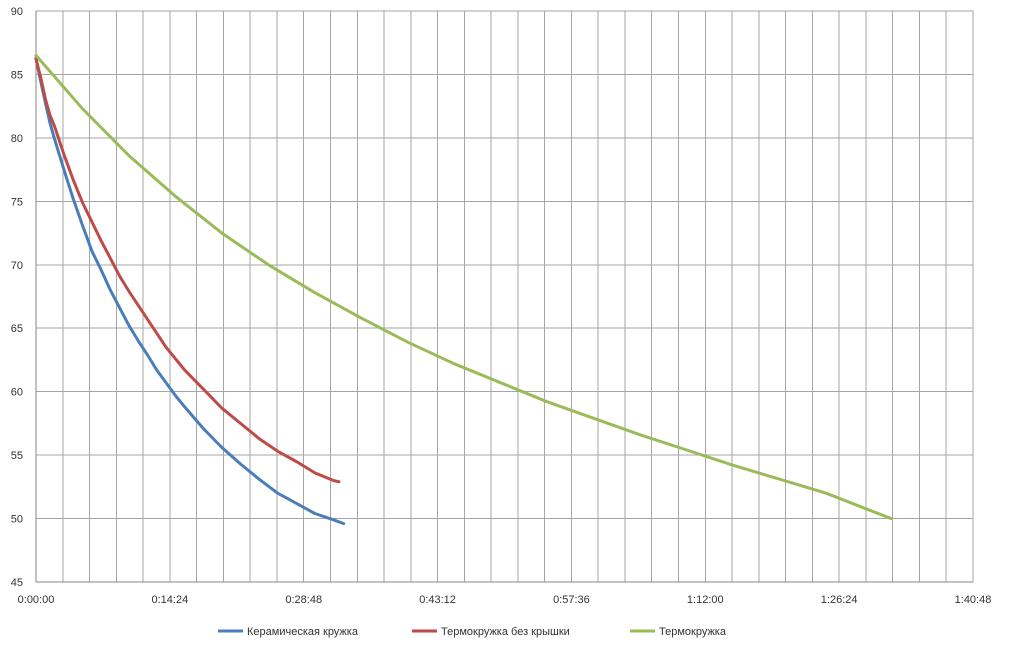 The width and height of the screenshot is (1009, 650). I want to click on y-tick-label: 45, so click(17, 583).